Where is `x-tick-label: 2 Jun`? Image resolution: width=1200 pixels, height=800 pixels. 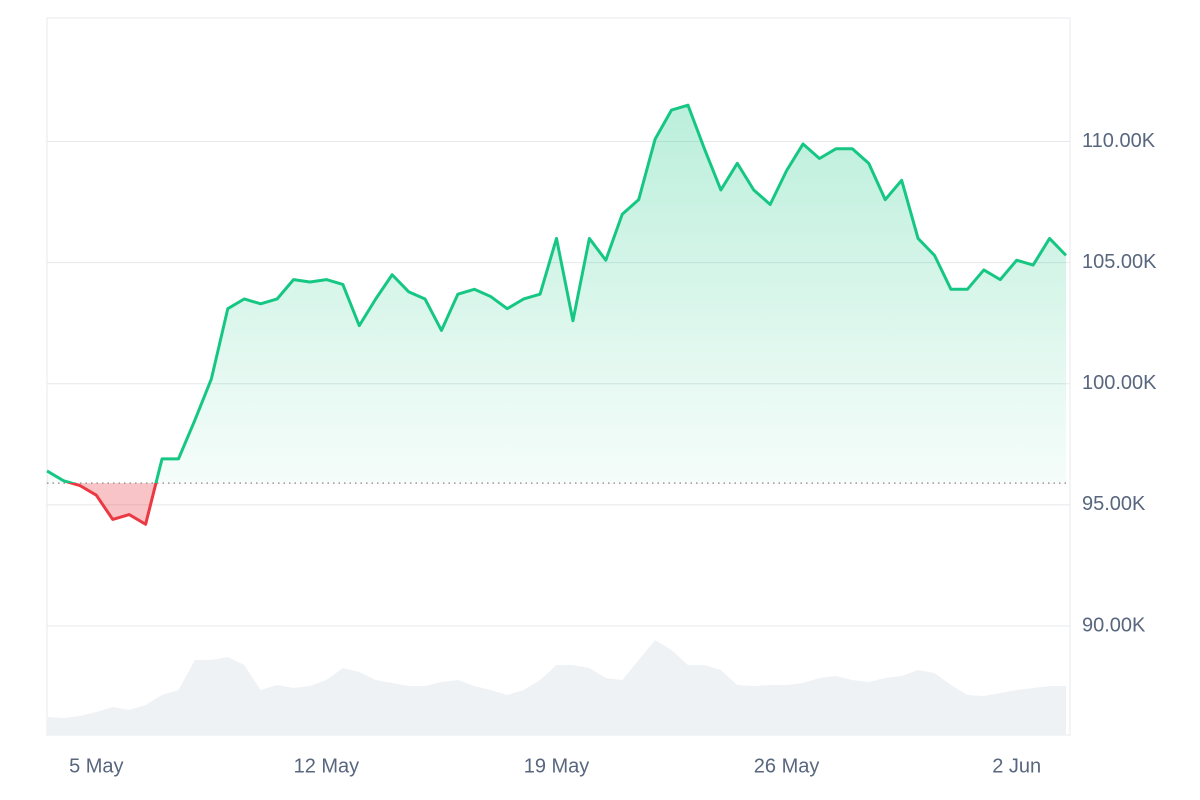
x-tick-label: 2 Jun is located at coordinates (1016, 766).